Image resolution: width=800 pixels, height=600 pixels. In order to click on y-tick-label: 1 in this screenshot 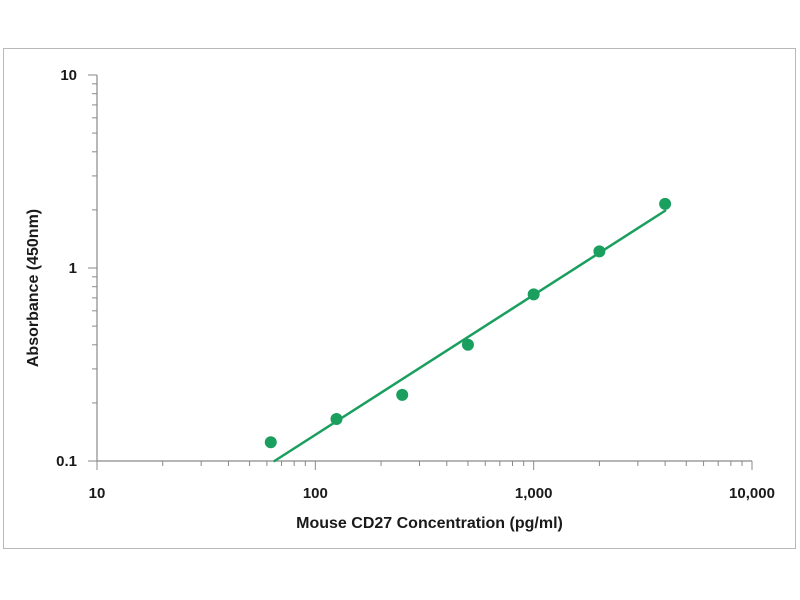, I will do `click(73, 268)`.